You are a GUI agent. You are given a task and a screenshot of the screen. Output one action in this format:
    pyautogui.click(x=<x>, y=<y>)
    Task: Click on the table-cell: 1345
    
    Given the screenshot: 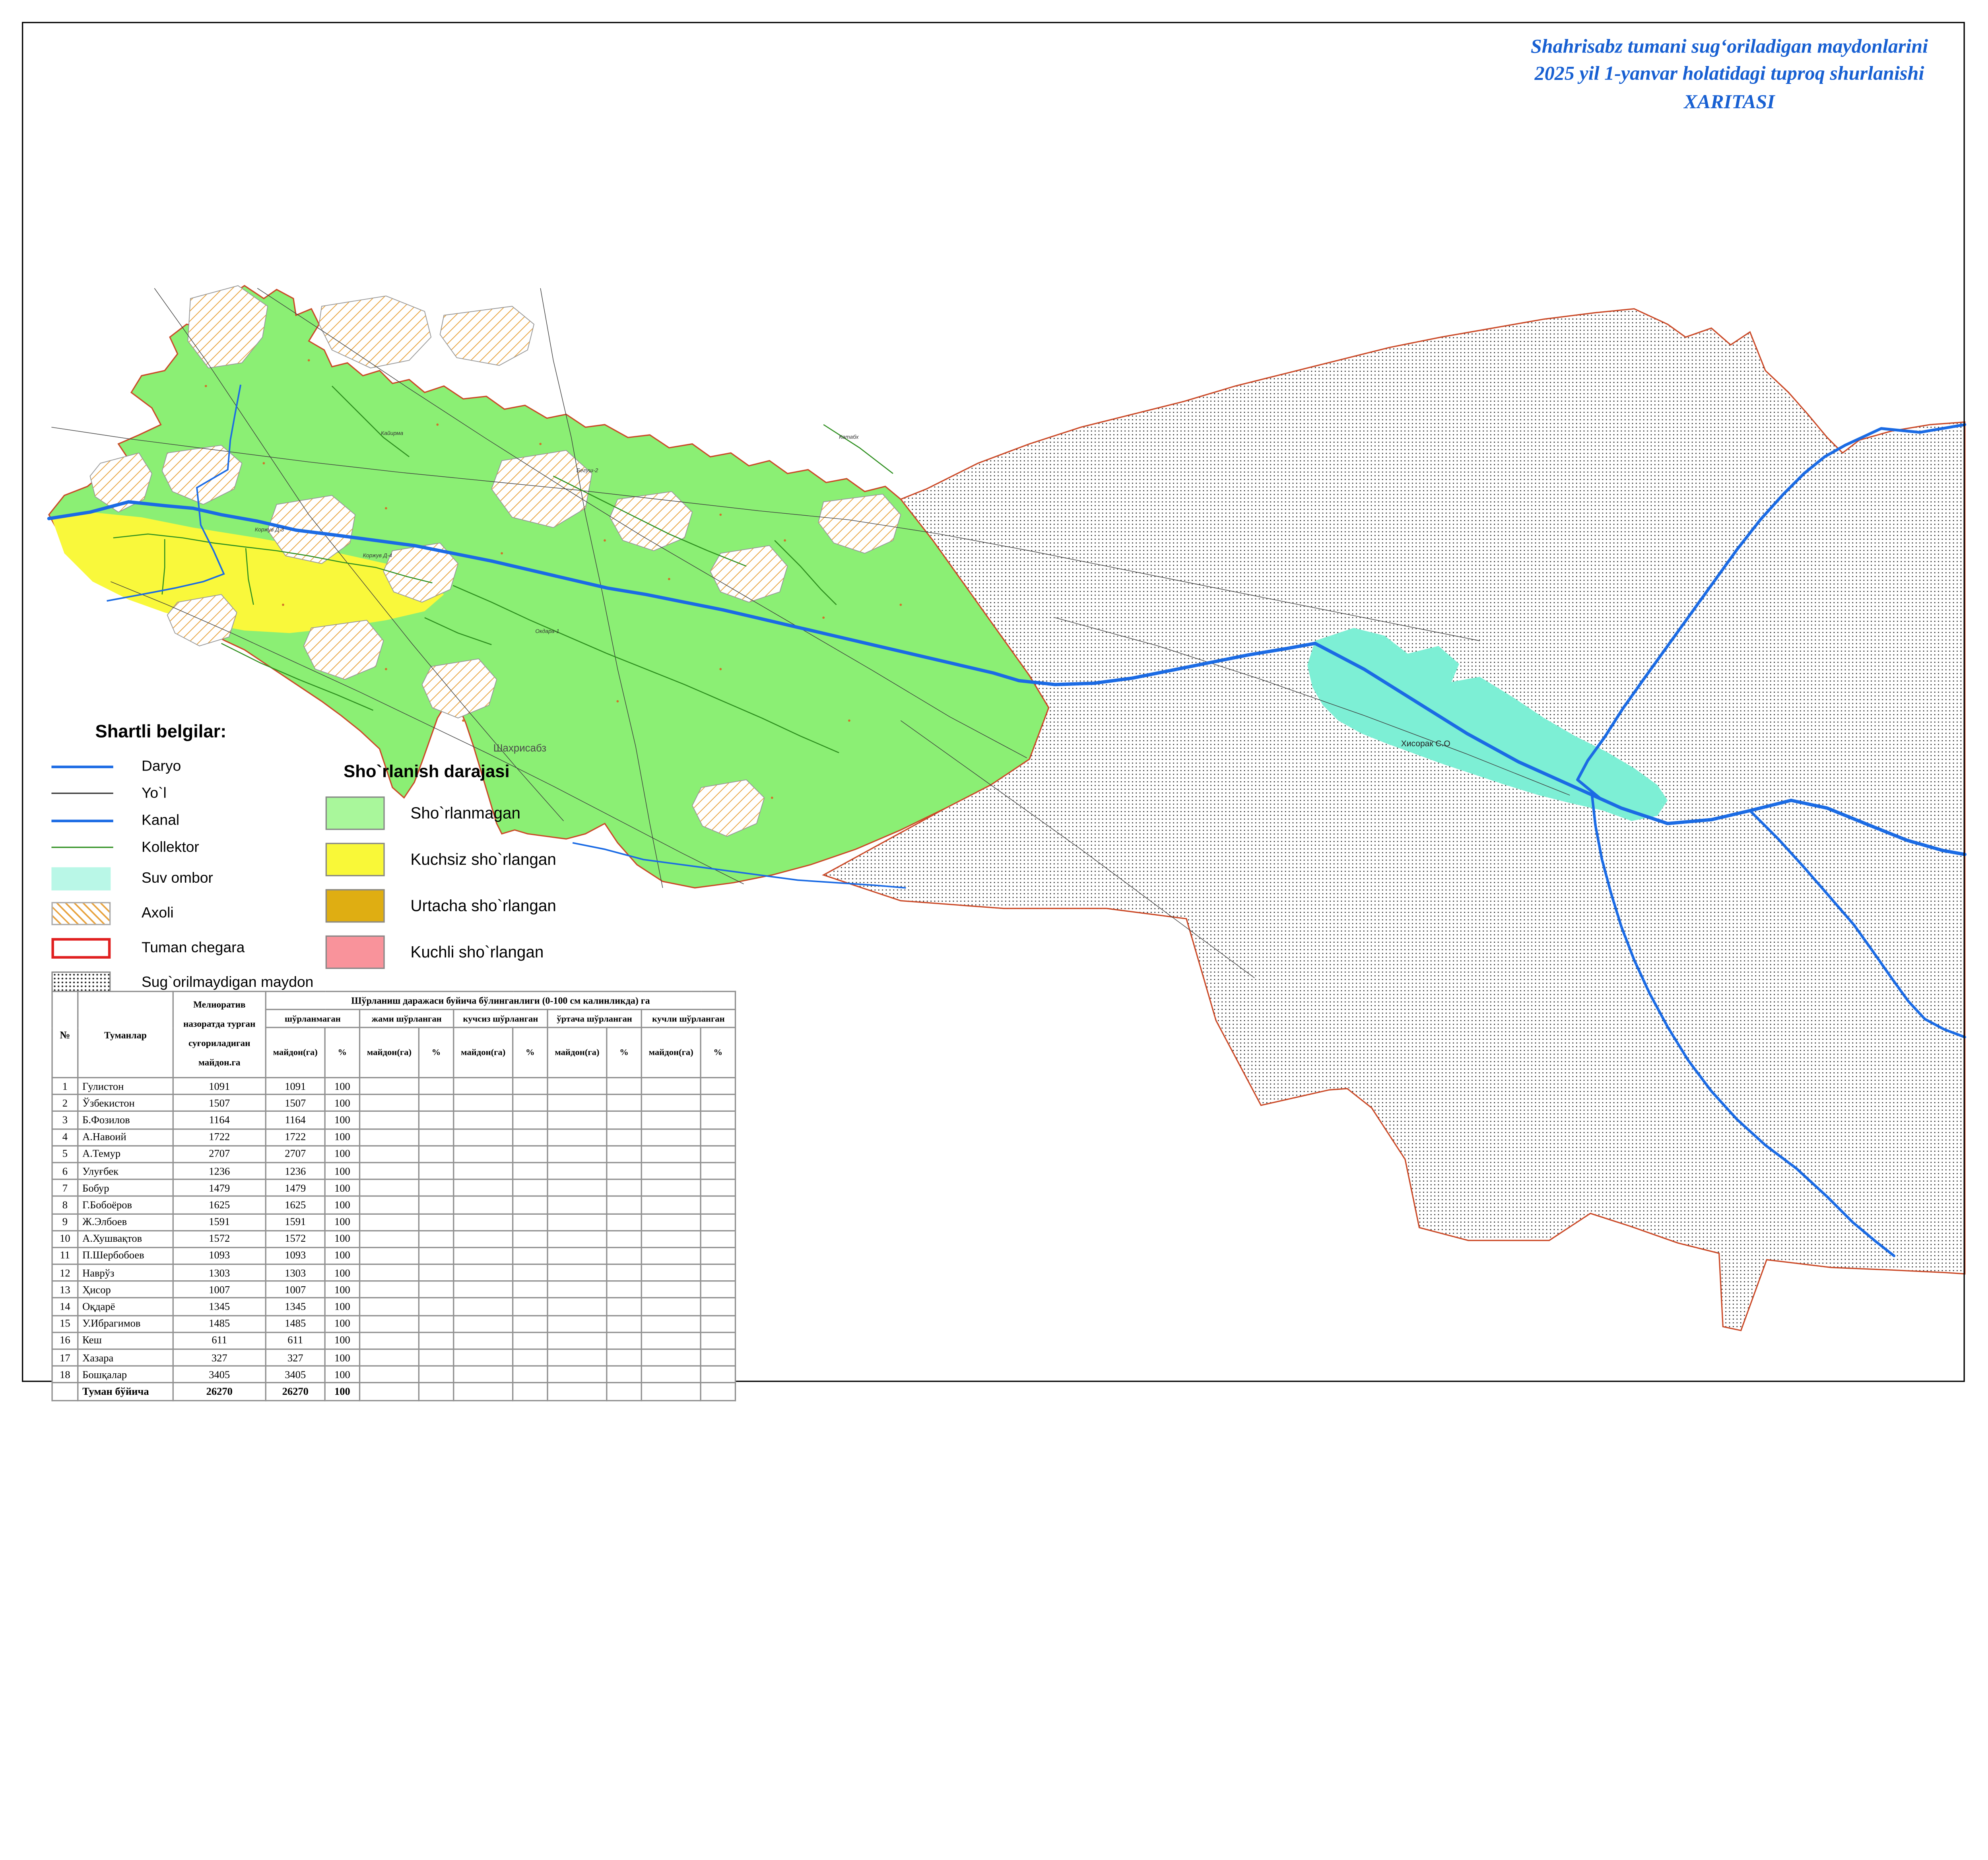 What is the action you would take?
    pyautogui.click(x=295, y=1307)
    